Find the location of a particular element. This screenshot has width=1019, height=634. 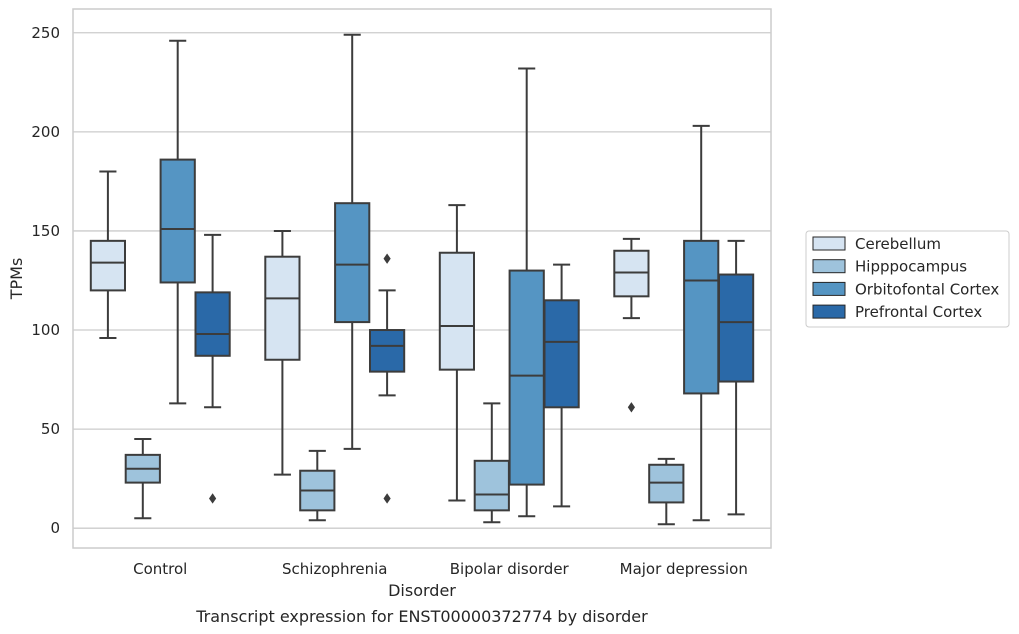

legend-label: Orbitofontal Cortex is located at coordinates (927, 289).